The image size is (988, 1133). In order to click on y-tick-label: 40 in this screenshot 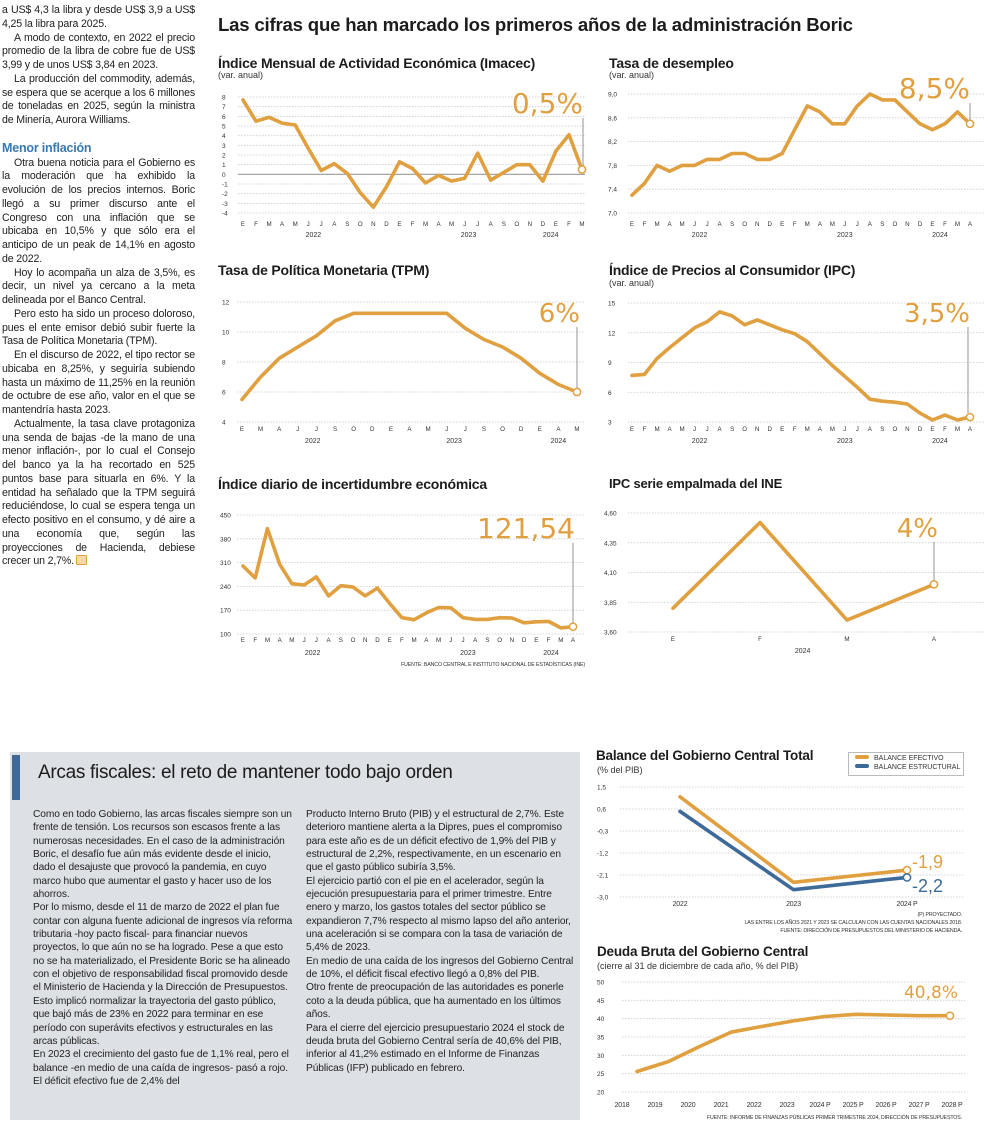, I will do `click(601, 1019)`.